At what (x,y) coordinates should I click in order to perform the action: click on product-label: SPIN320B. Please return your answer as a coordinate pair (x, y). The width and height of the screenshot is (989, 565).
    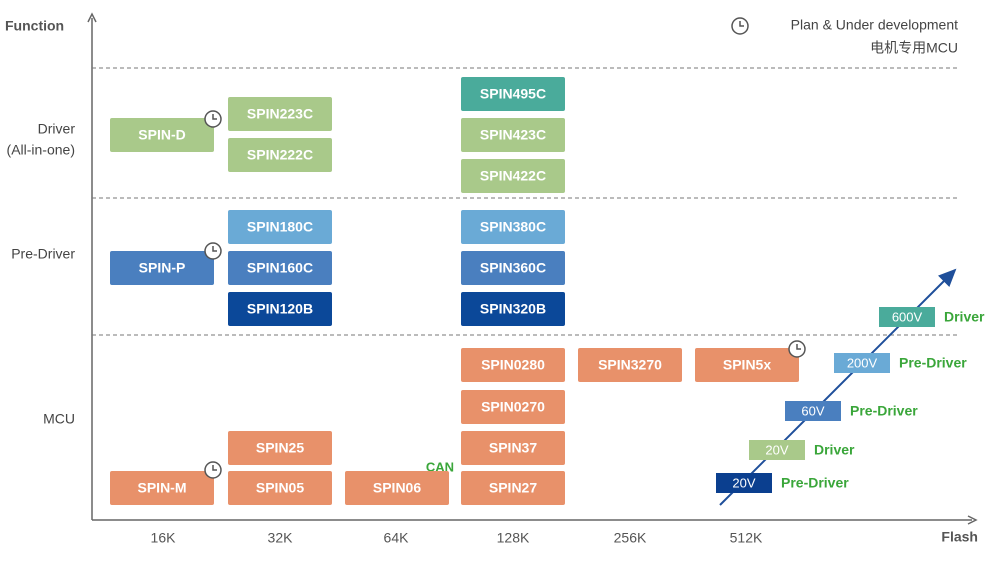
    Looking at the image, I should click on (513, 309).